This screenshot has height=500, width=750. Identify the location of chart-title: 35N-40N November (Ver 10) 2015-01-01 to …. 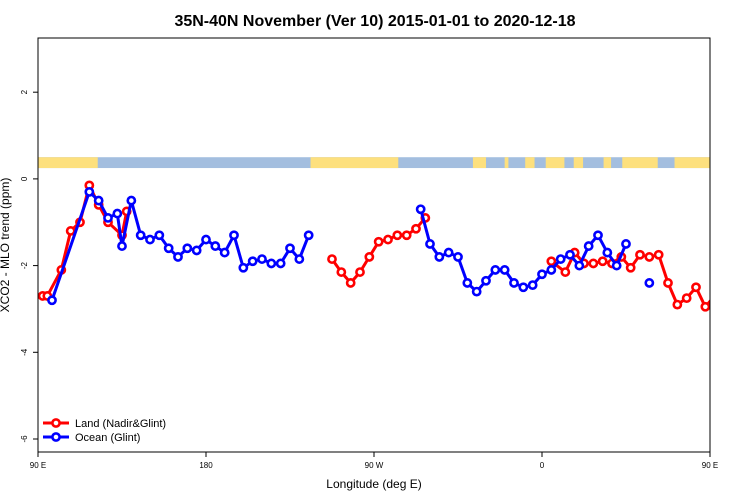
(374, 21).